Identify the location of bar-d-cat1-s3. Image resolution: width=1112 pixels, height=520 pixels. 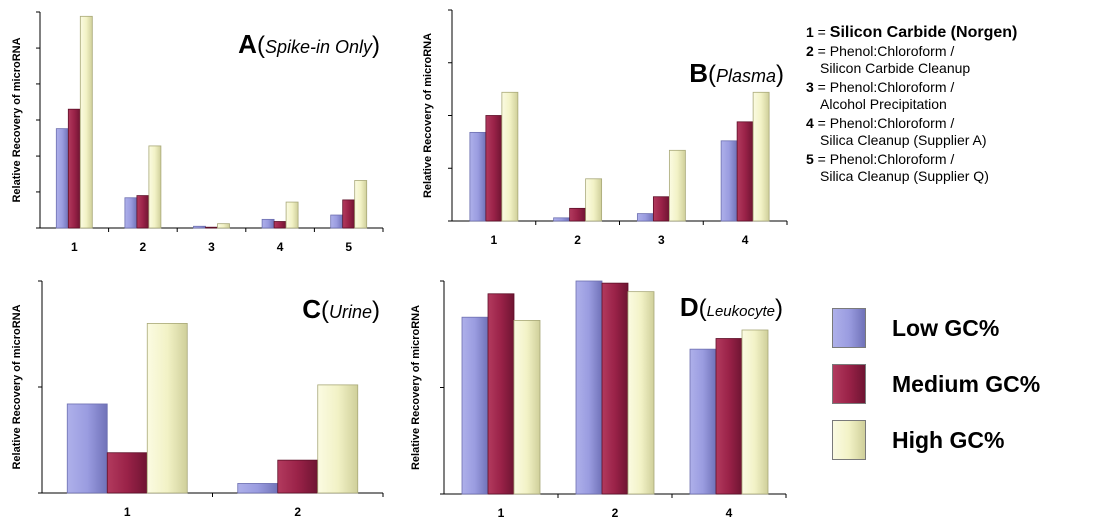
(527, 407).